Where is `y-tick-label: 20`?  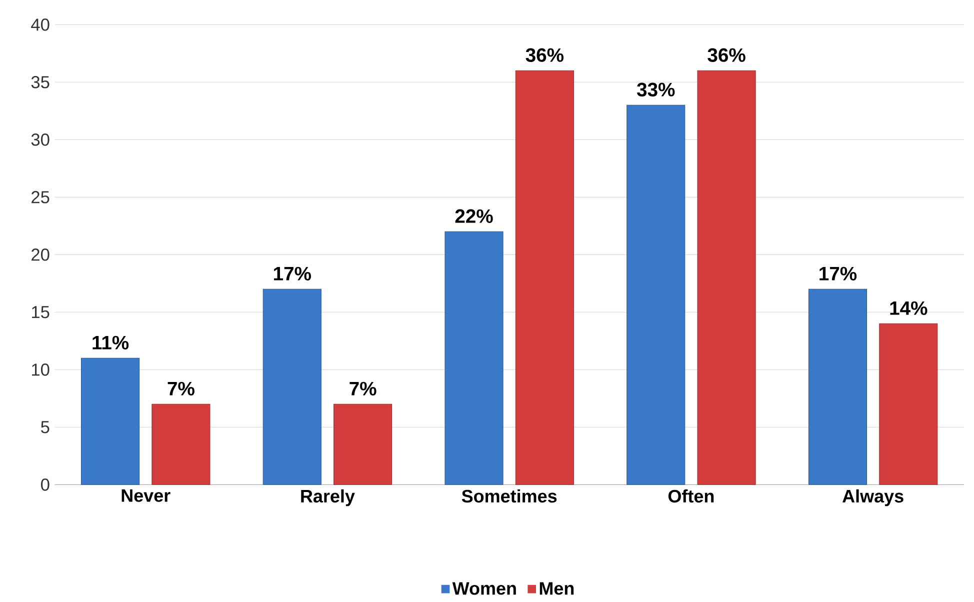
y-tick-label: 20 is located at coordinates (41, 254).